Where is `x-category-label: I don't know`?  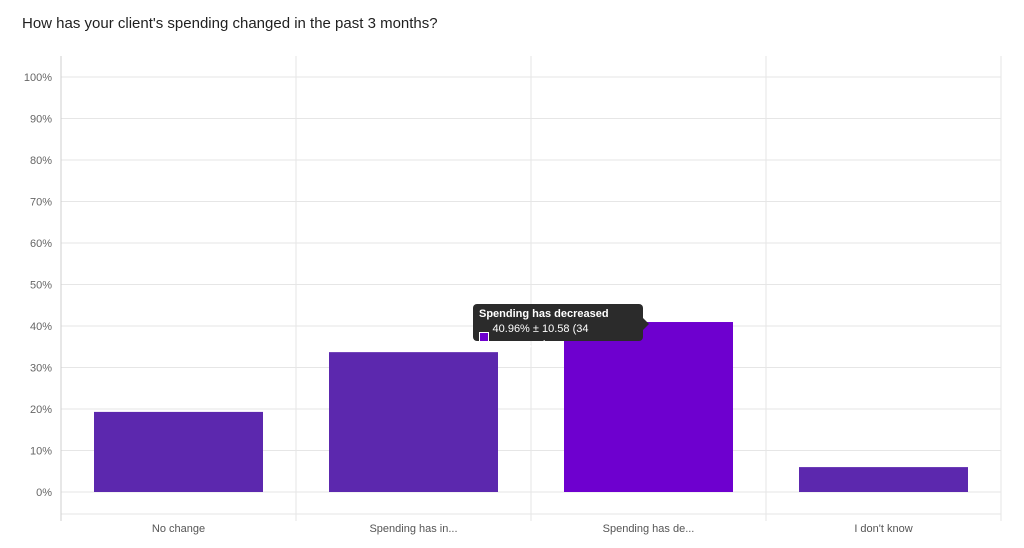
x-category-label: I don't know is located at coordinates (883, 529).